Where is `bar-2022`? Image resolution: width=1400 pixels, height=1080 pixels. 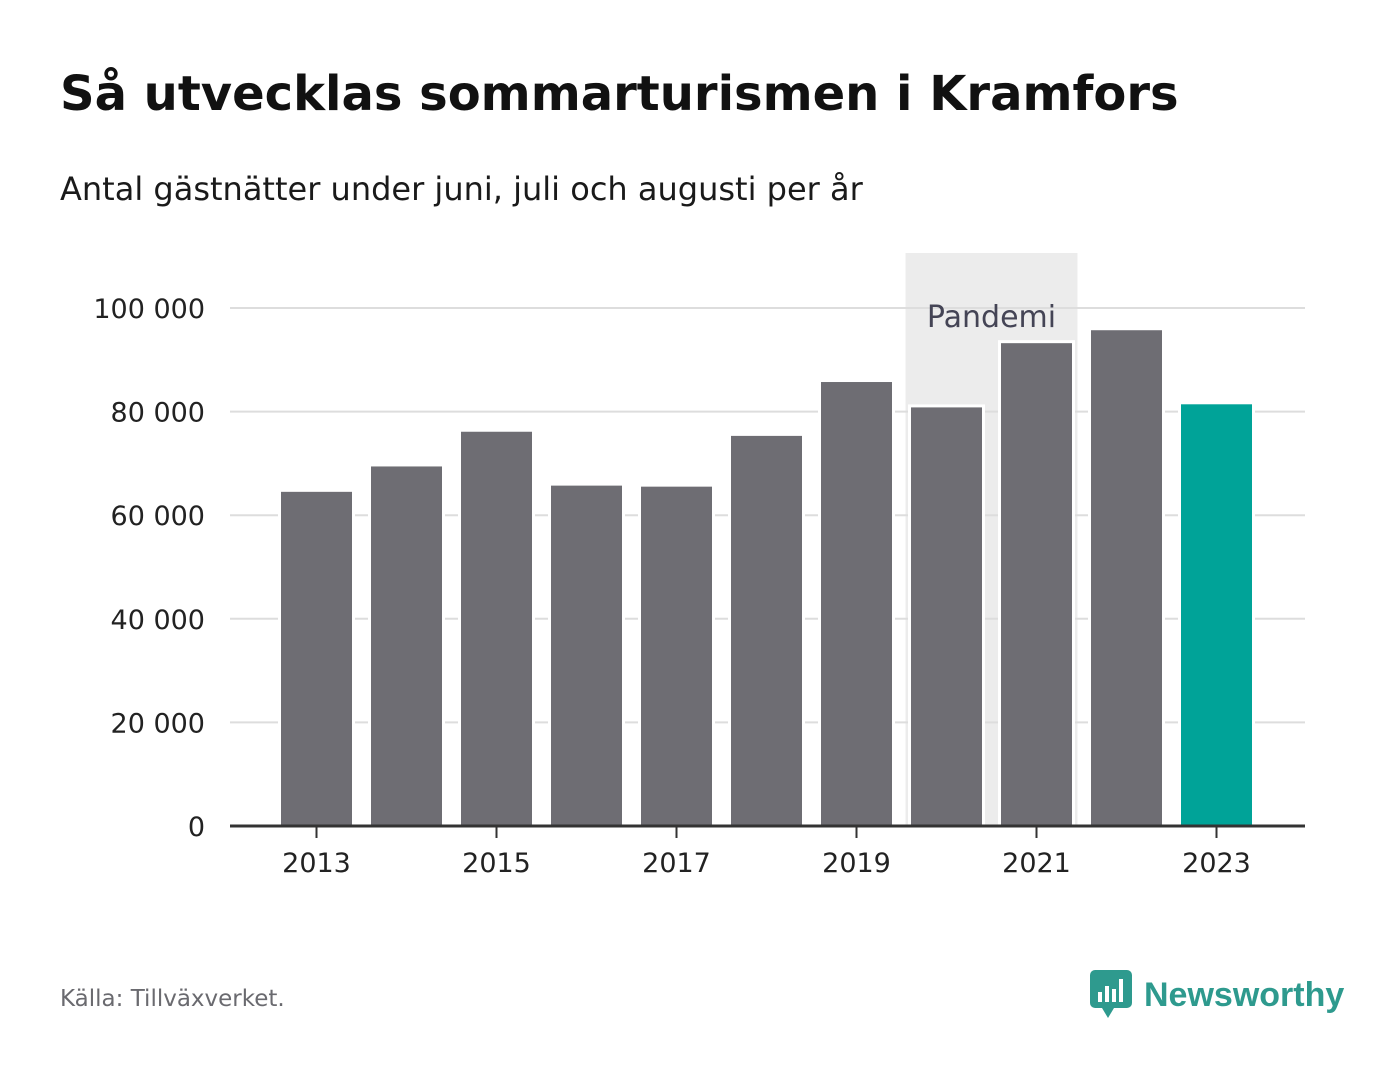 bar-2022 is located at coordinates (1126, 577).